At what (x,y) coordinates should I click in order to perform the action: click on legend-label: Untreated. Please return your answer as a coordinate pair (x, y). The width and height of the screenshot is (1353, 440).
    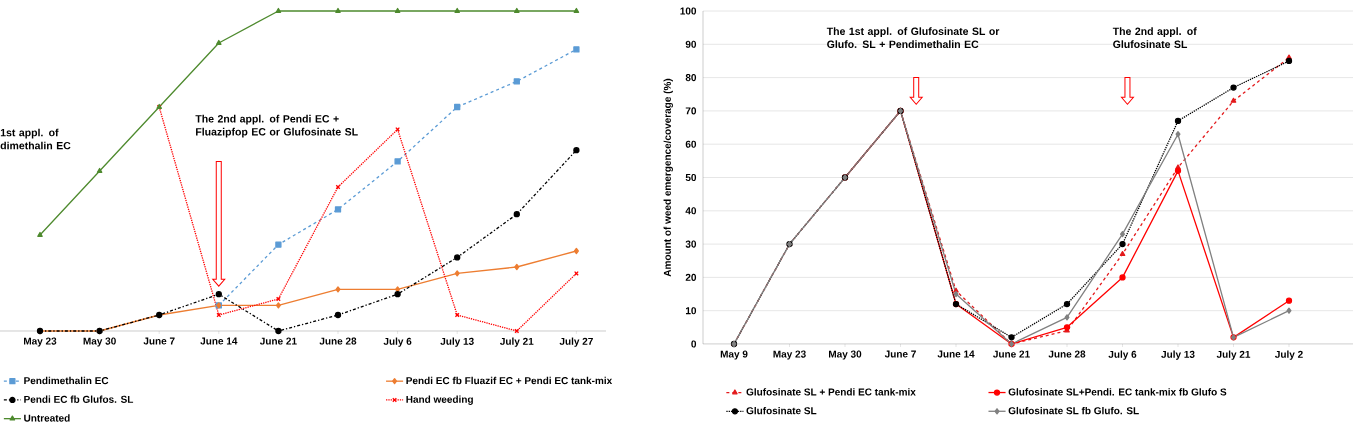
    Looking at the image, I should click on (47, 418).